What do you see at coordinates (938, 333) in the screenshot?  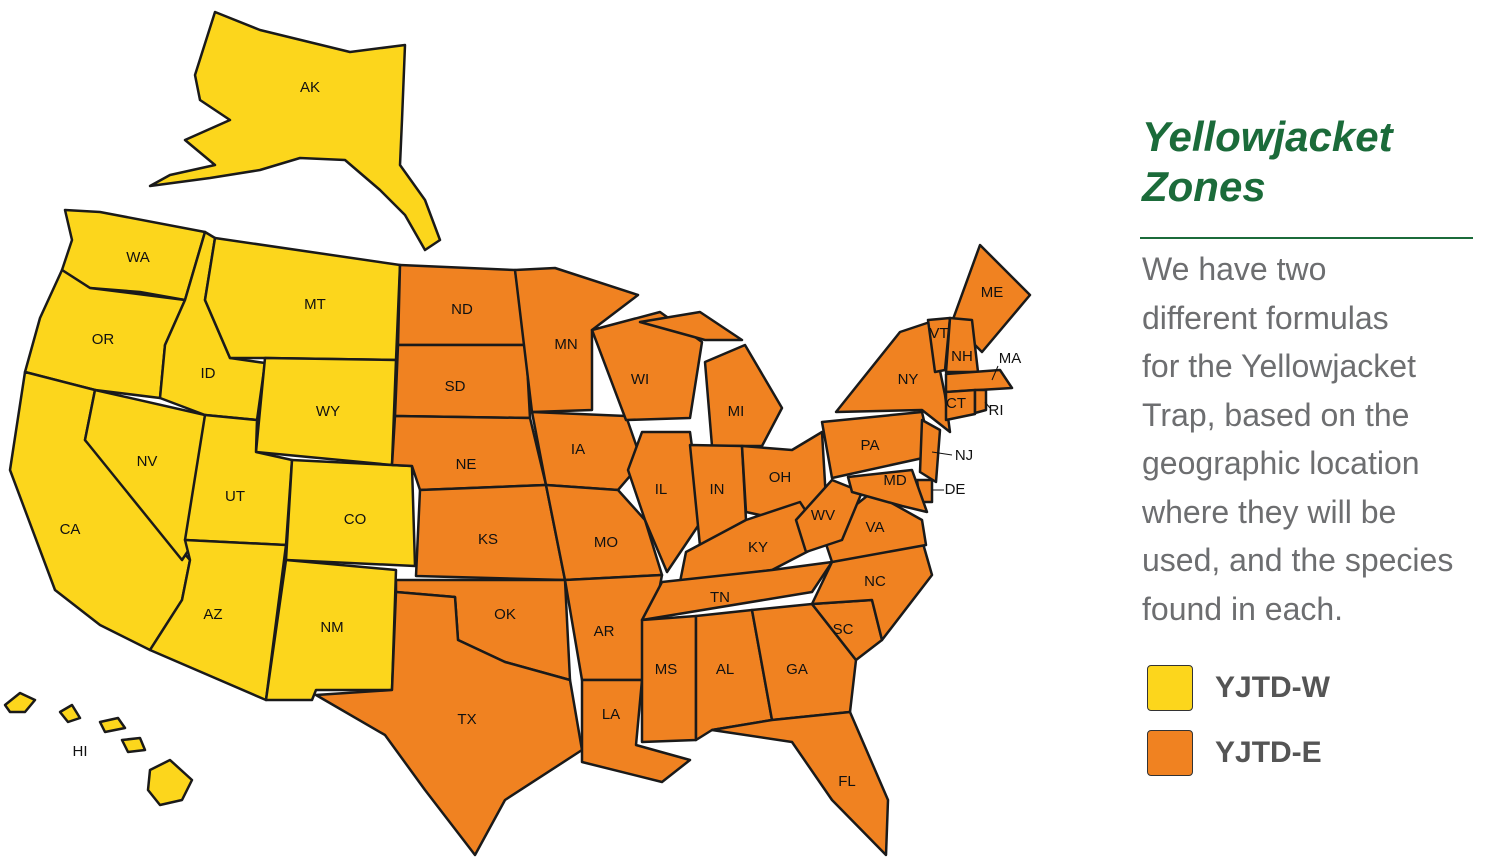 I see `state-label: VT` at bounding box center [938, 333].